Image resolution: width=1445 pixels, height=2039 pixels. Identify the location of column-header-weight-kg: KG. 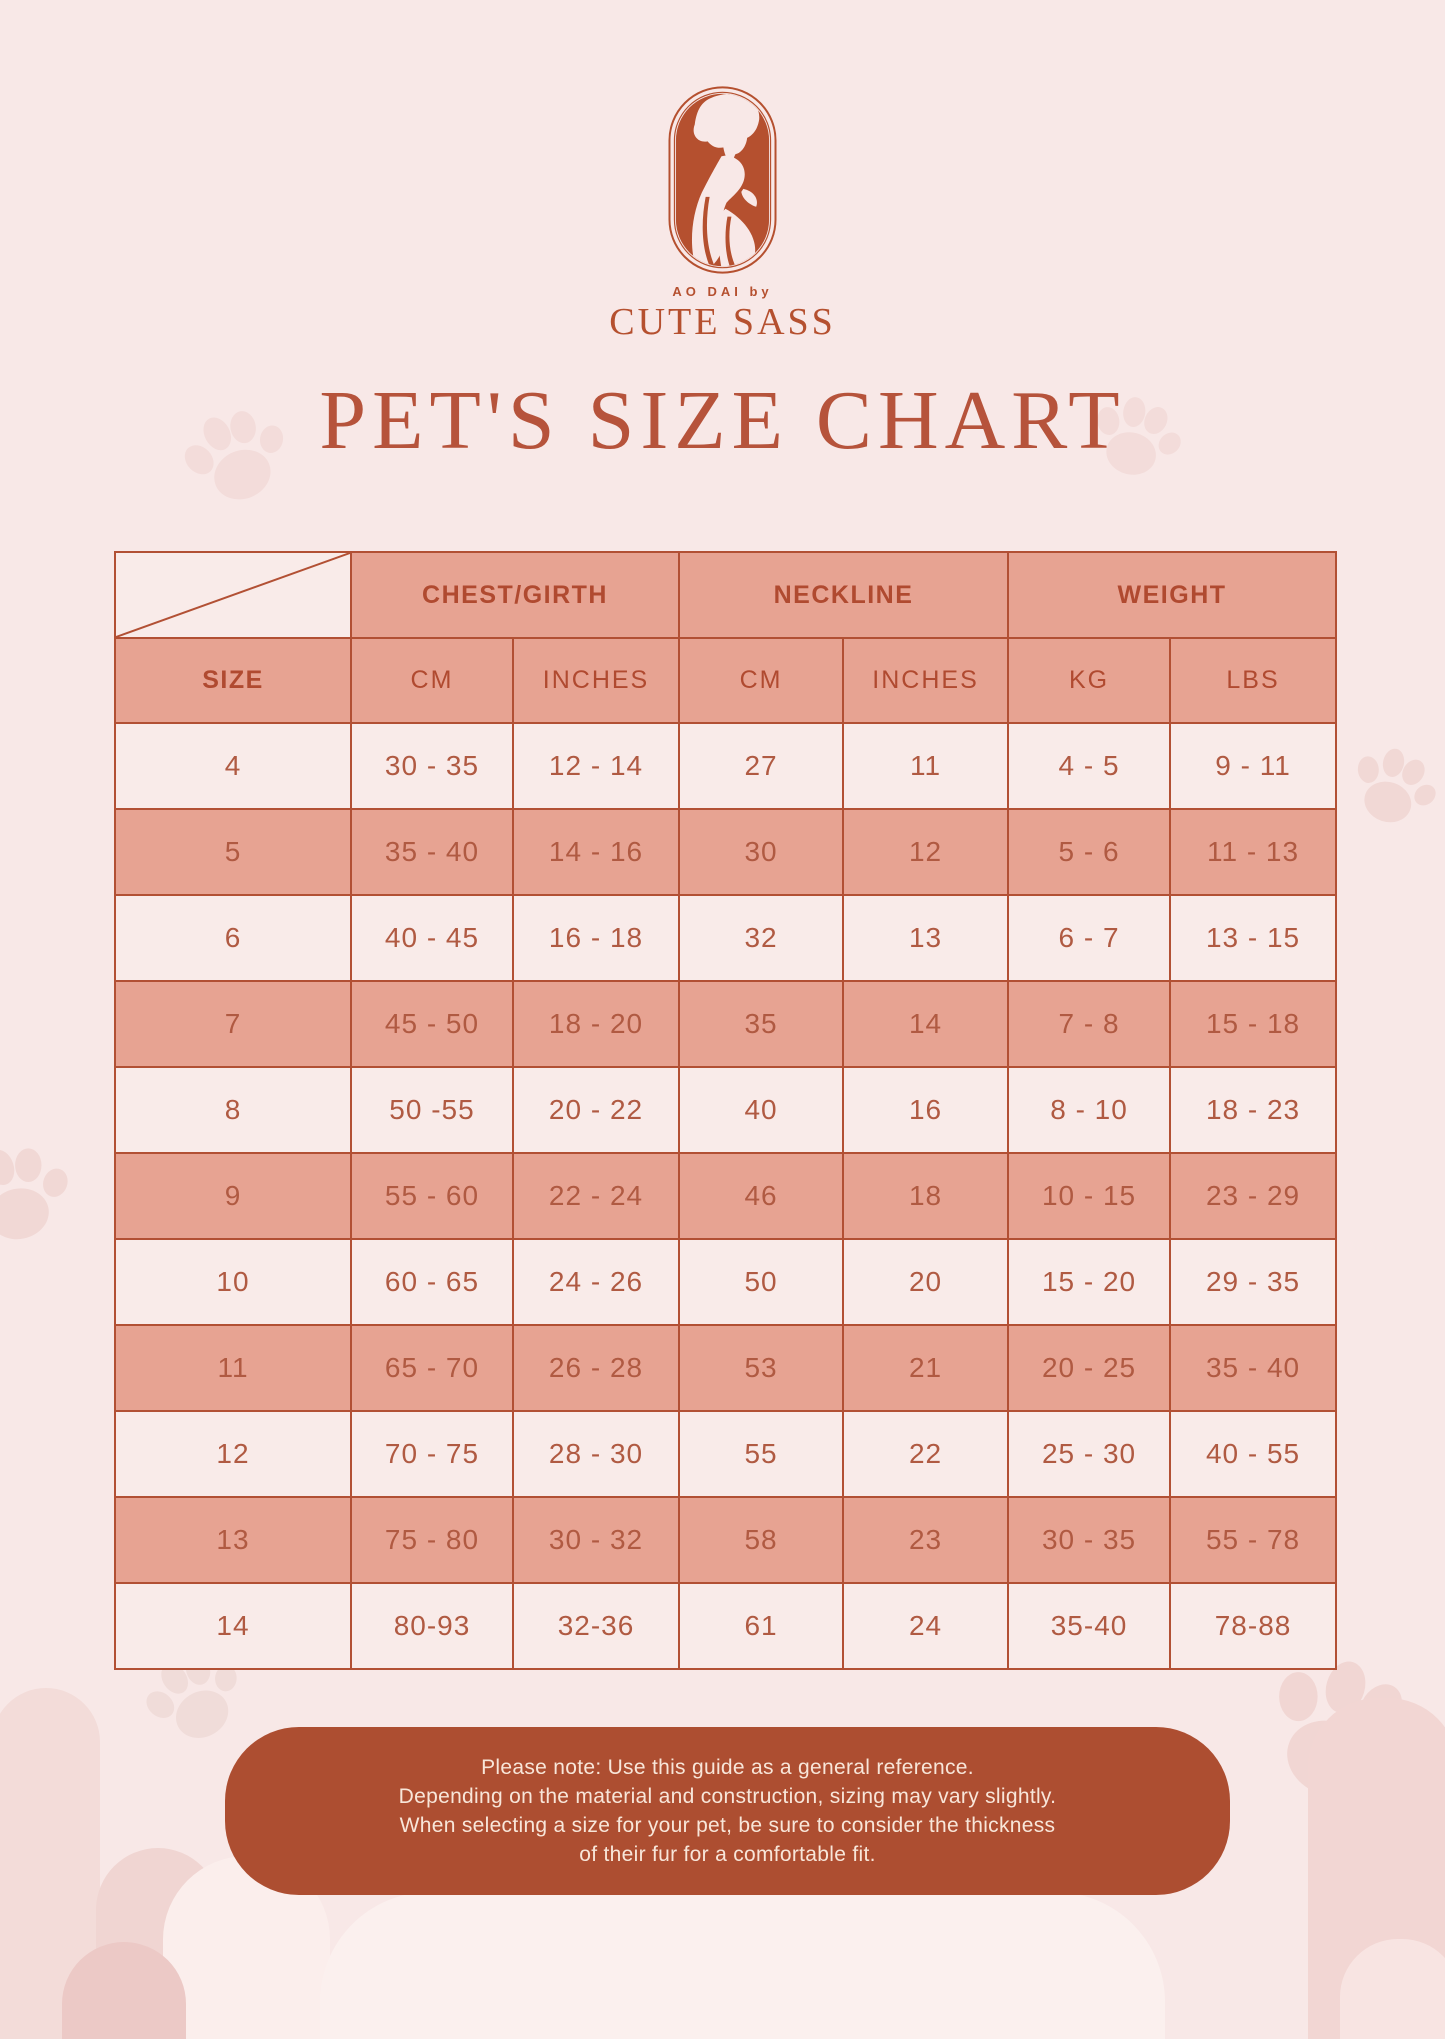
(1089, 680).